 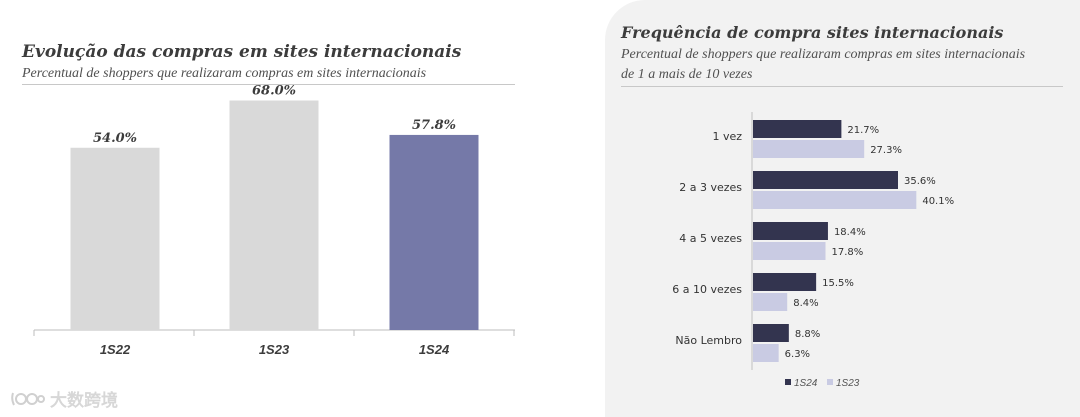 What do you see at coordinates (708, 340) in the screenshot?
I see `category-label: Não Lembro` at bounding box center [708, 340].